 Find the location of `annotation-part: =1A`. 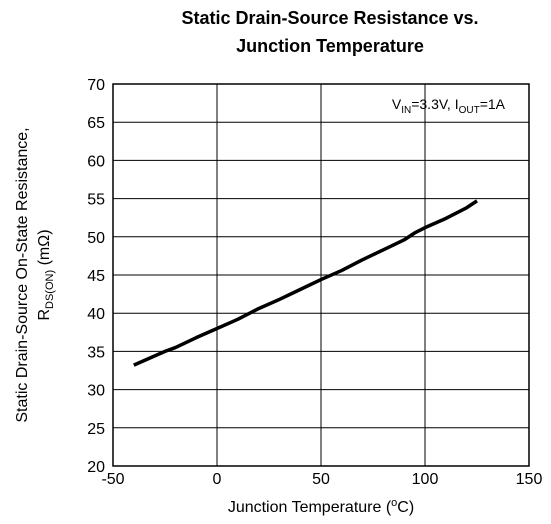

annotation-part: =1A is located at coordinates (493, 104).